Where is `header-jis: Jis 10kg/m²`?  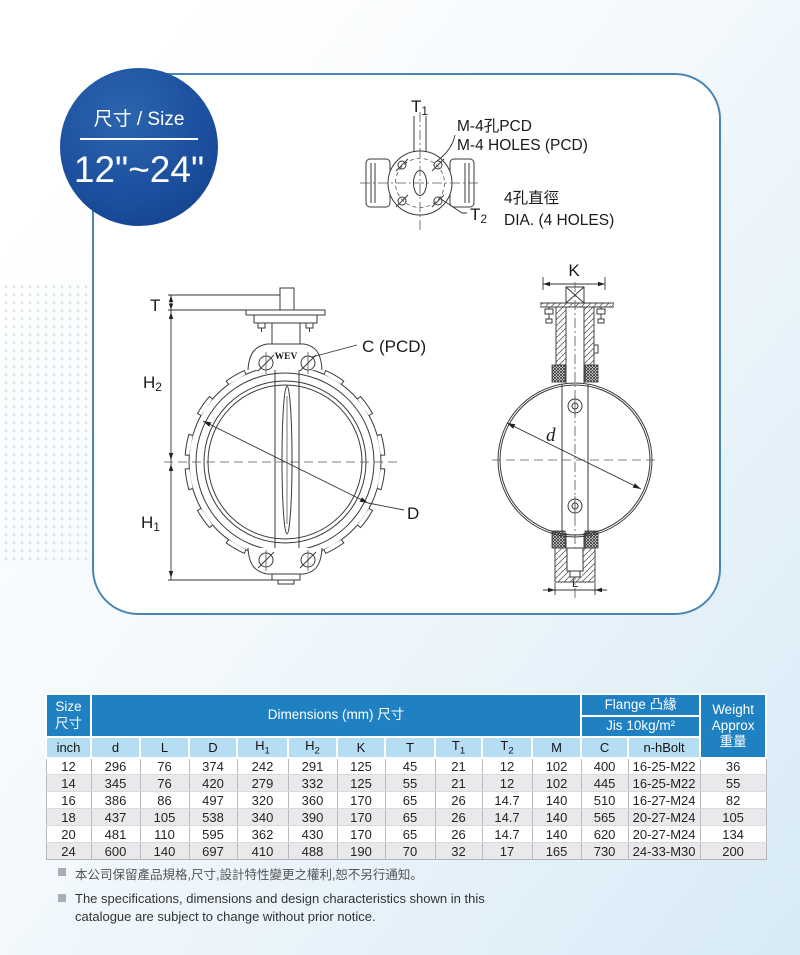
header-jis: Jis 10kg/m² is located at coordinates (641, 726).